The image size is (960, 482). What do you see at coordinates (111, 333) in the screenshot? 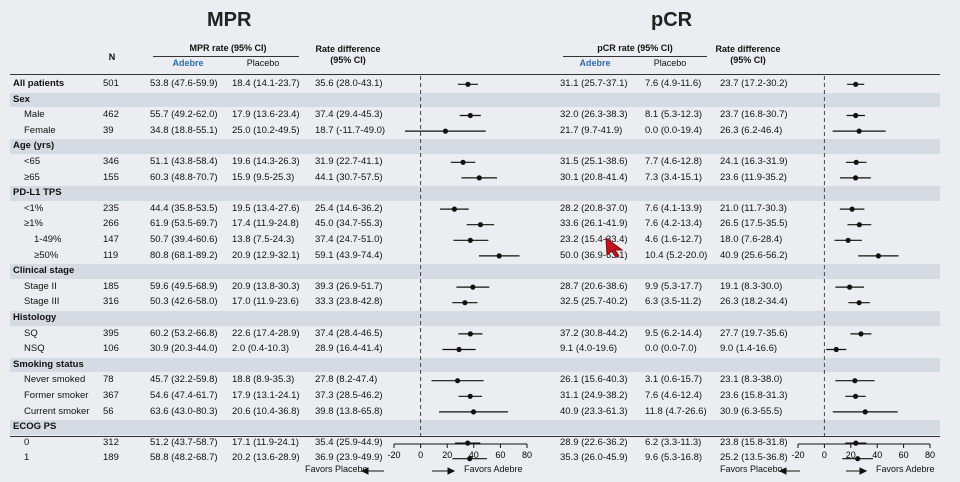
I see `n-value: 395` at bounding box center [111, 333].